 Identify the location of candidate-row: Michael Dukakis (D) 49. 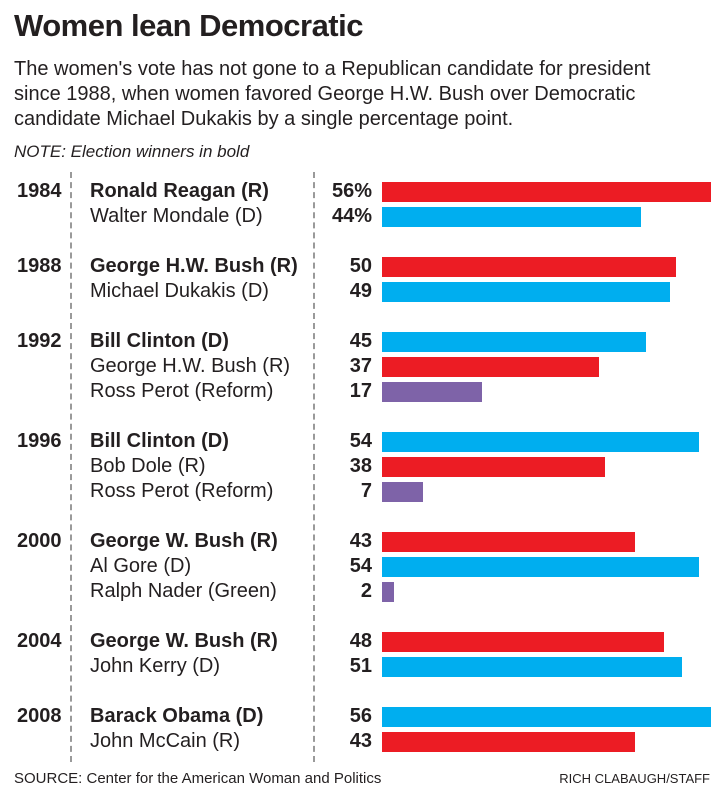
(395, 291).